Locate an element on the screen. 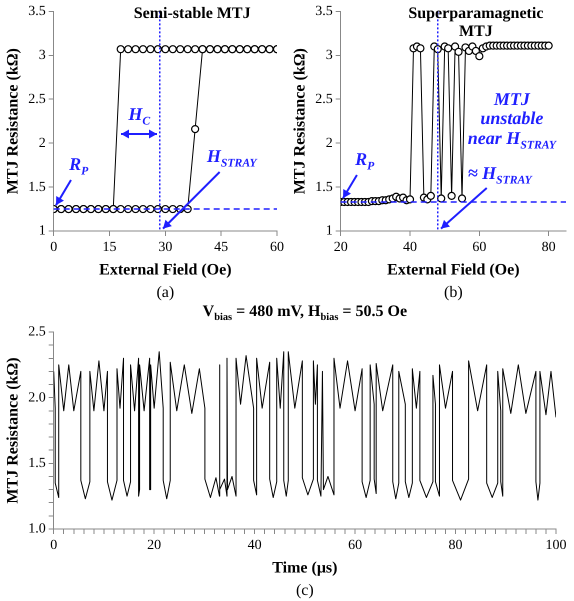 This screenshot has width=574, height=601. x-tick-label: 45 is located at coordinates (221, 248).